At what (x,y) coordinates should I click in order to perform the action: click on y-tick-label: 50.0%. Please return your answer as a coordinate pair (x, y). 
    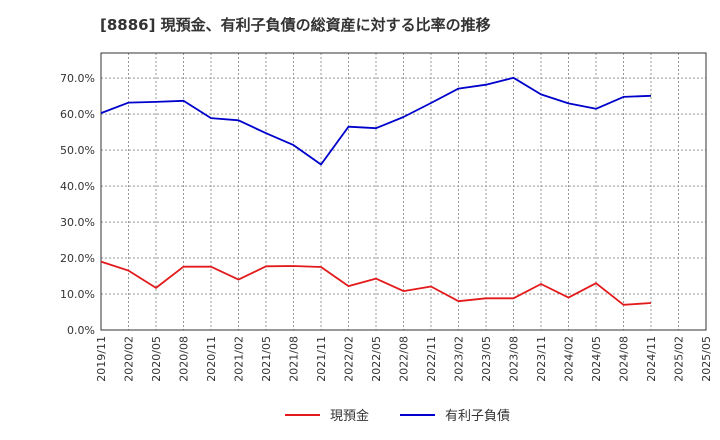
    Looking at the image, I should click on (77, 150).